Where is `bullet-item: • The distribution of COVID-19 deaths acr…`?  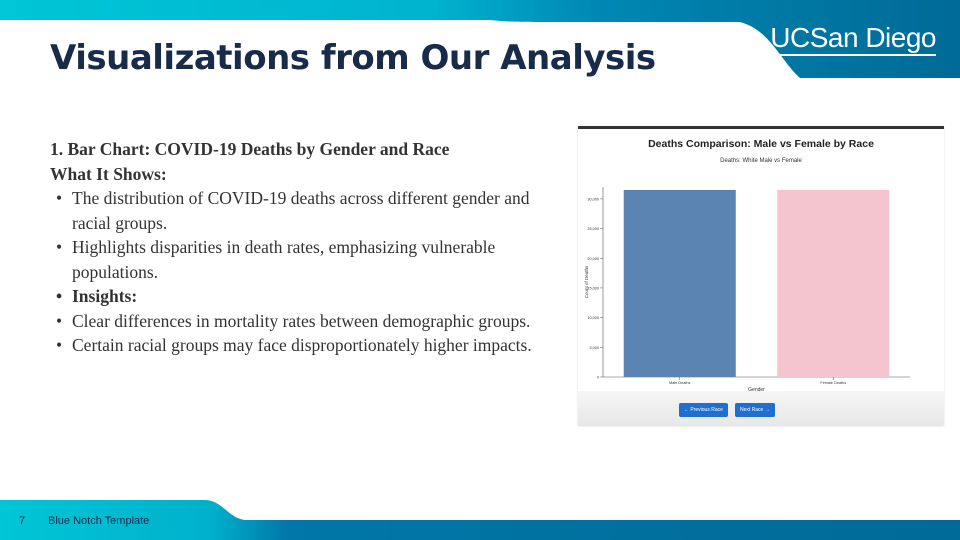
bullet-item: • The distribution of COVID-19 deaths acr… is located at coordinates (310, 210).